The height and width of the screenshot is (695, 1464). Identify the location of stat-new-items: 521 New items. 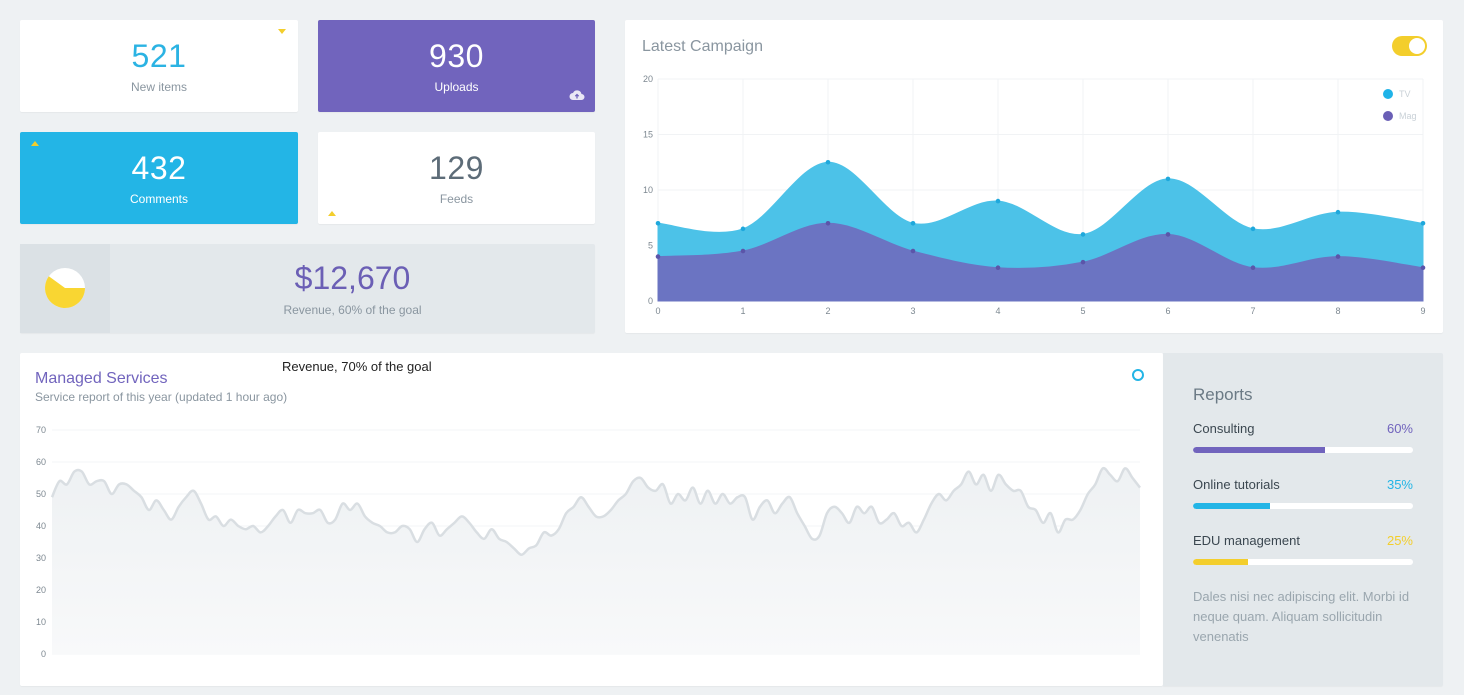
(159, 66).